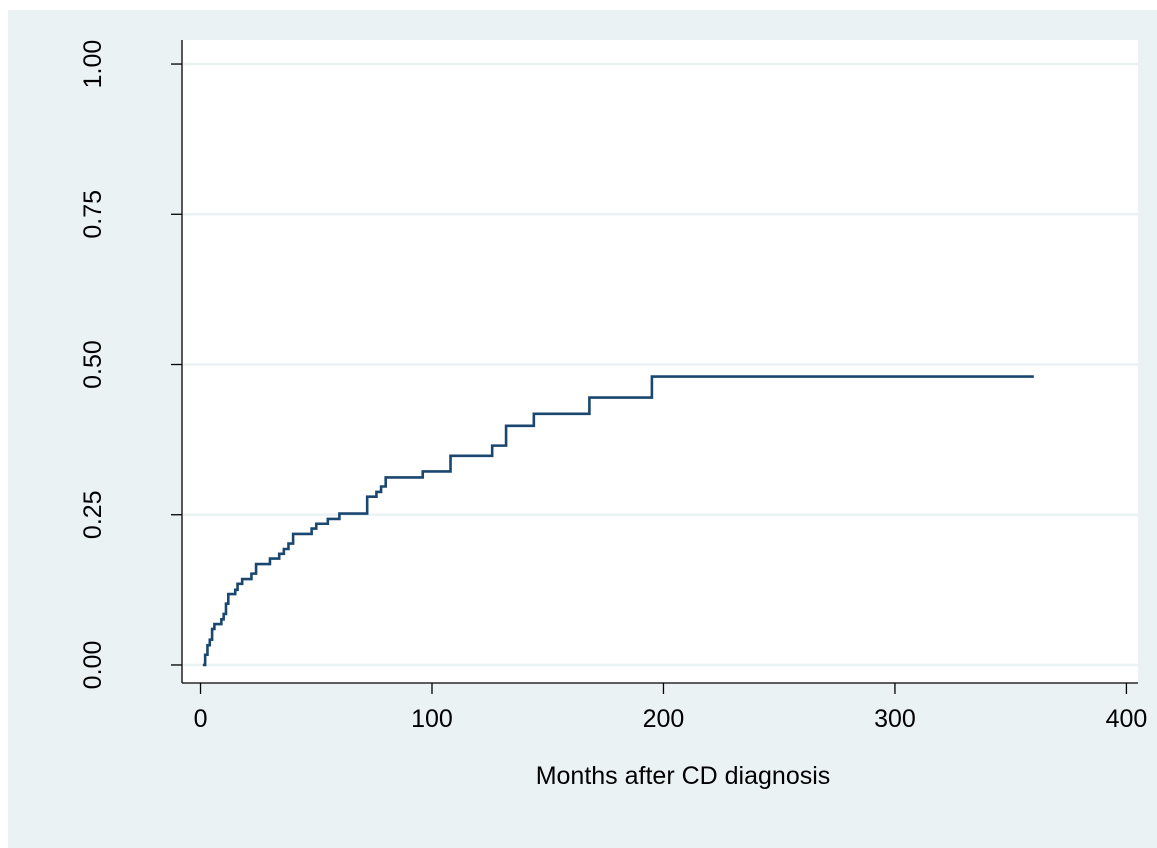 Image resolution: width=1157 pixels, height=848 pixels. What do you see at coordinates (683, 776) in the screenshot?
I see `x-axis-title: Months after CD diagnosis` at bounding box center [683, 776].